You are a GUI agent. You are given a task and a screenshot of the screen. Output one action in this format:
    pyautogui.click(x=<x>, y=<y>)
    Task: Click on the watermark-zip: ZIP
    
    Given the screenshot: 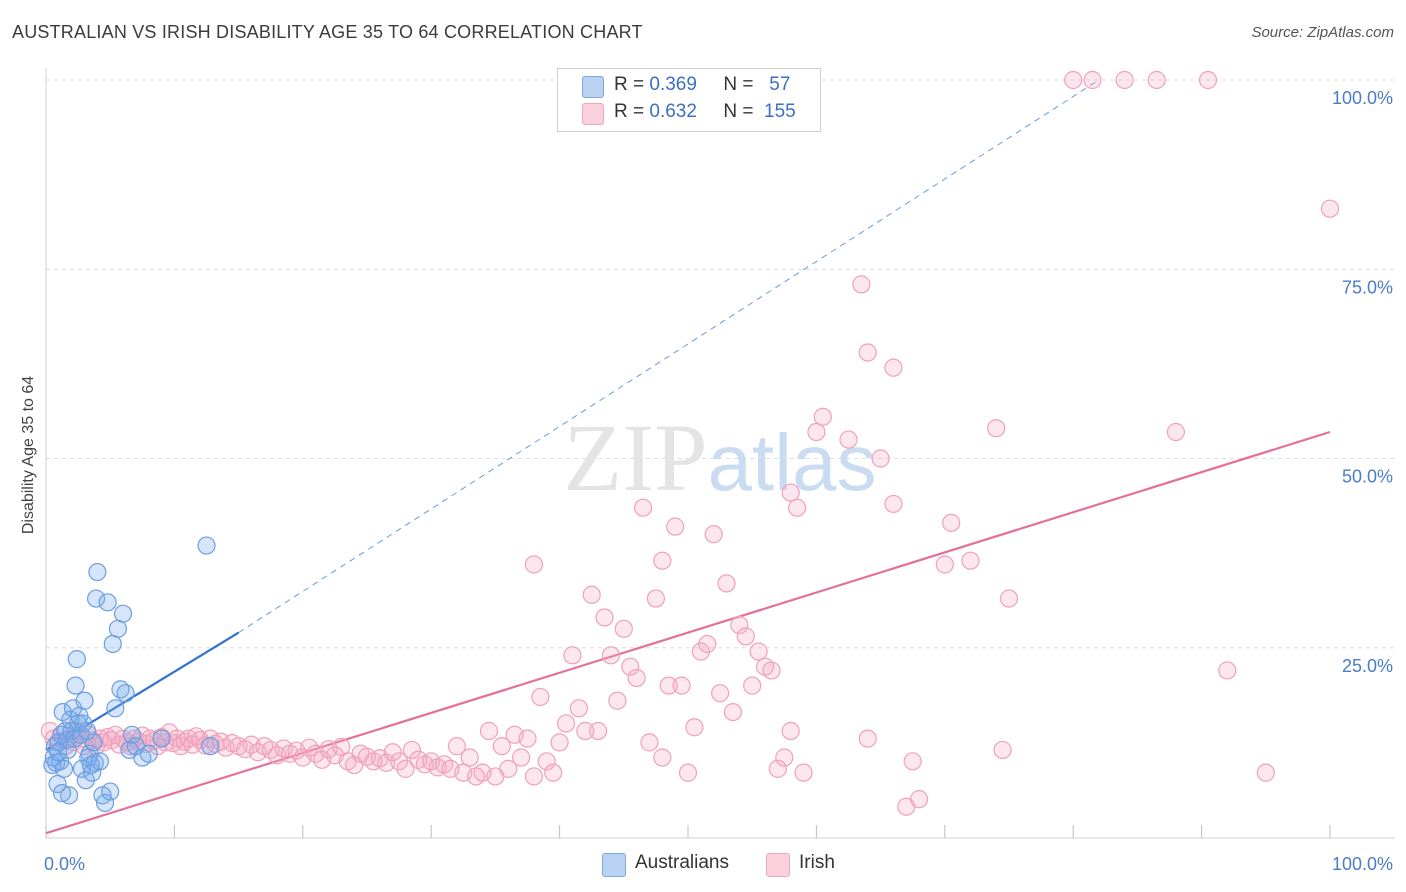 What is the action you would take?
    pyautogui.click(x=636, y=457)
    